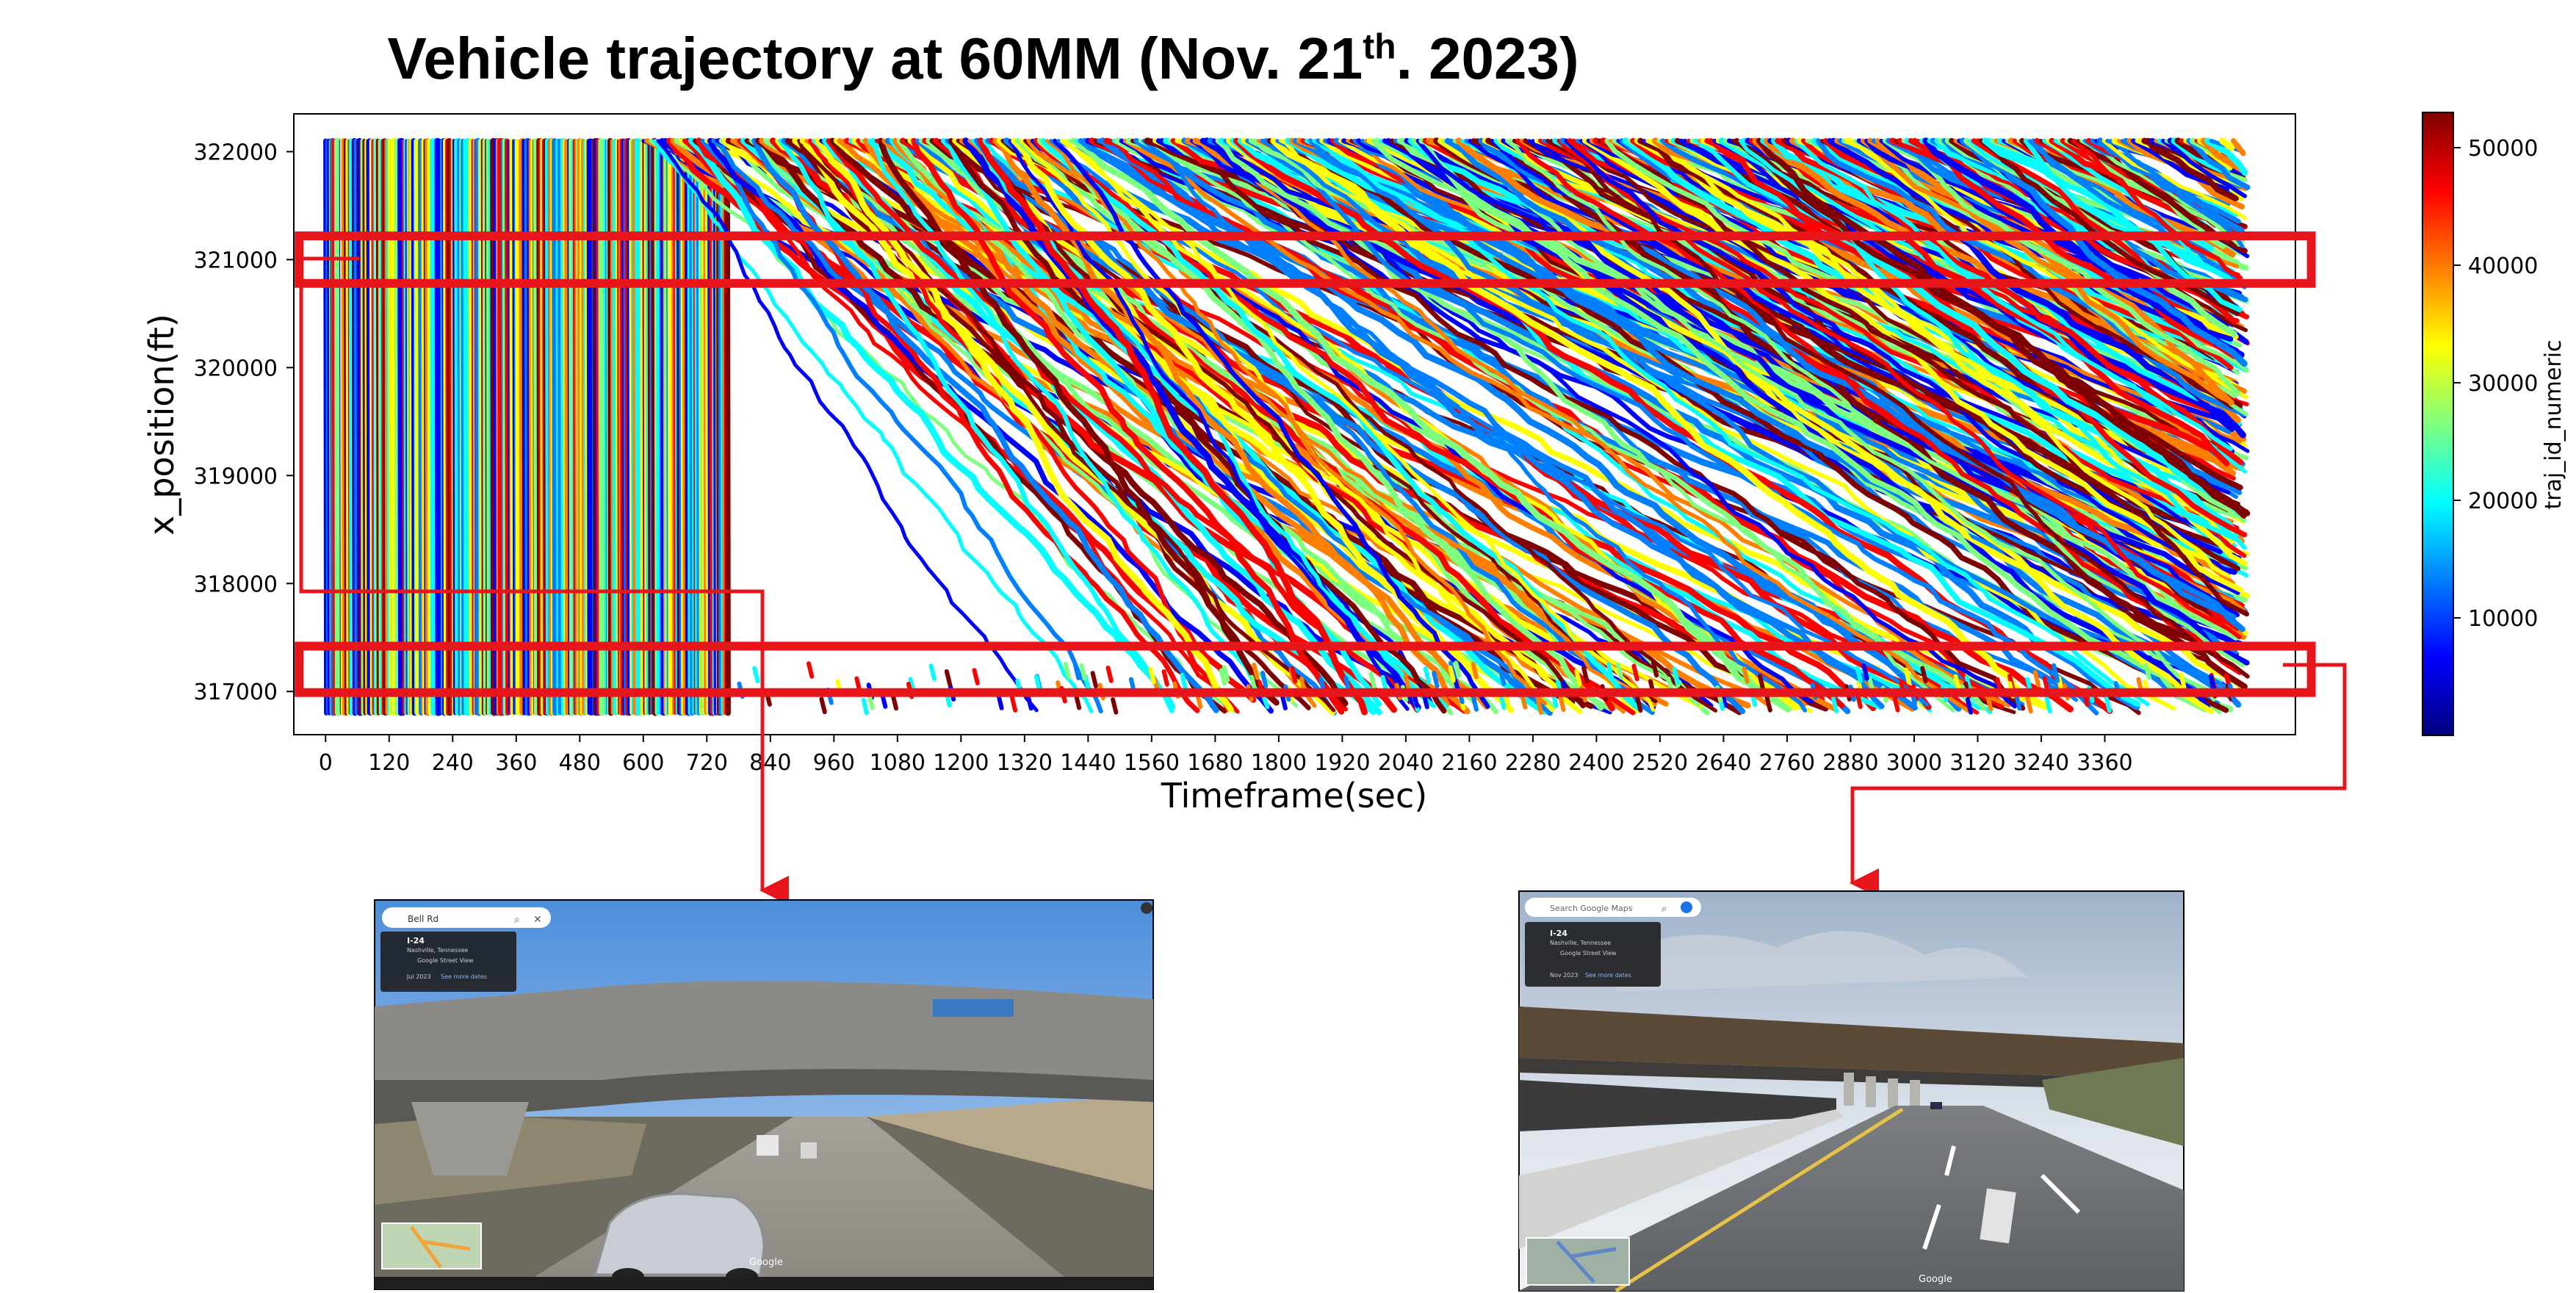 Image resolution: width=2576 pixels, height=1293 pixels. What do you see at coordinates (1608, 976) in the screenshot?
I see `right-panel-link: See more dates` at bounding box center [1608, 976].